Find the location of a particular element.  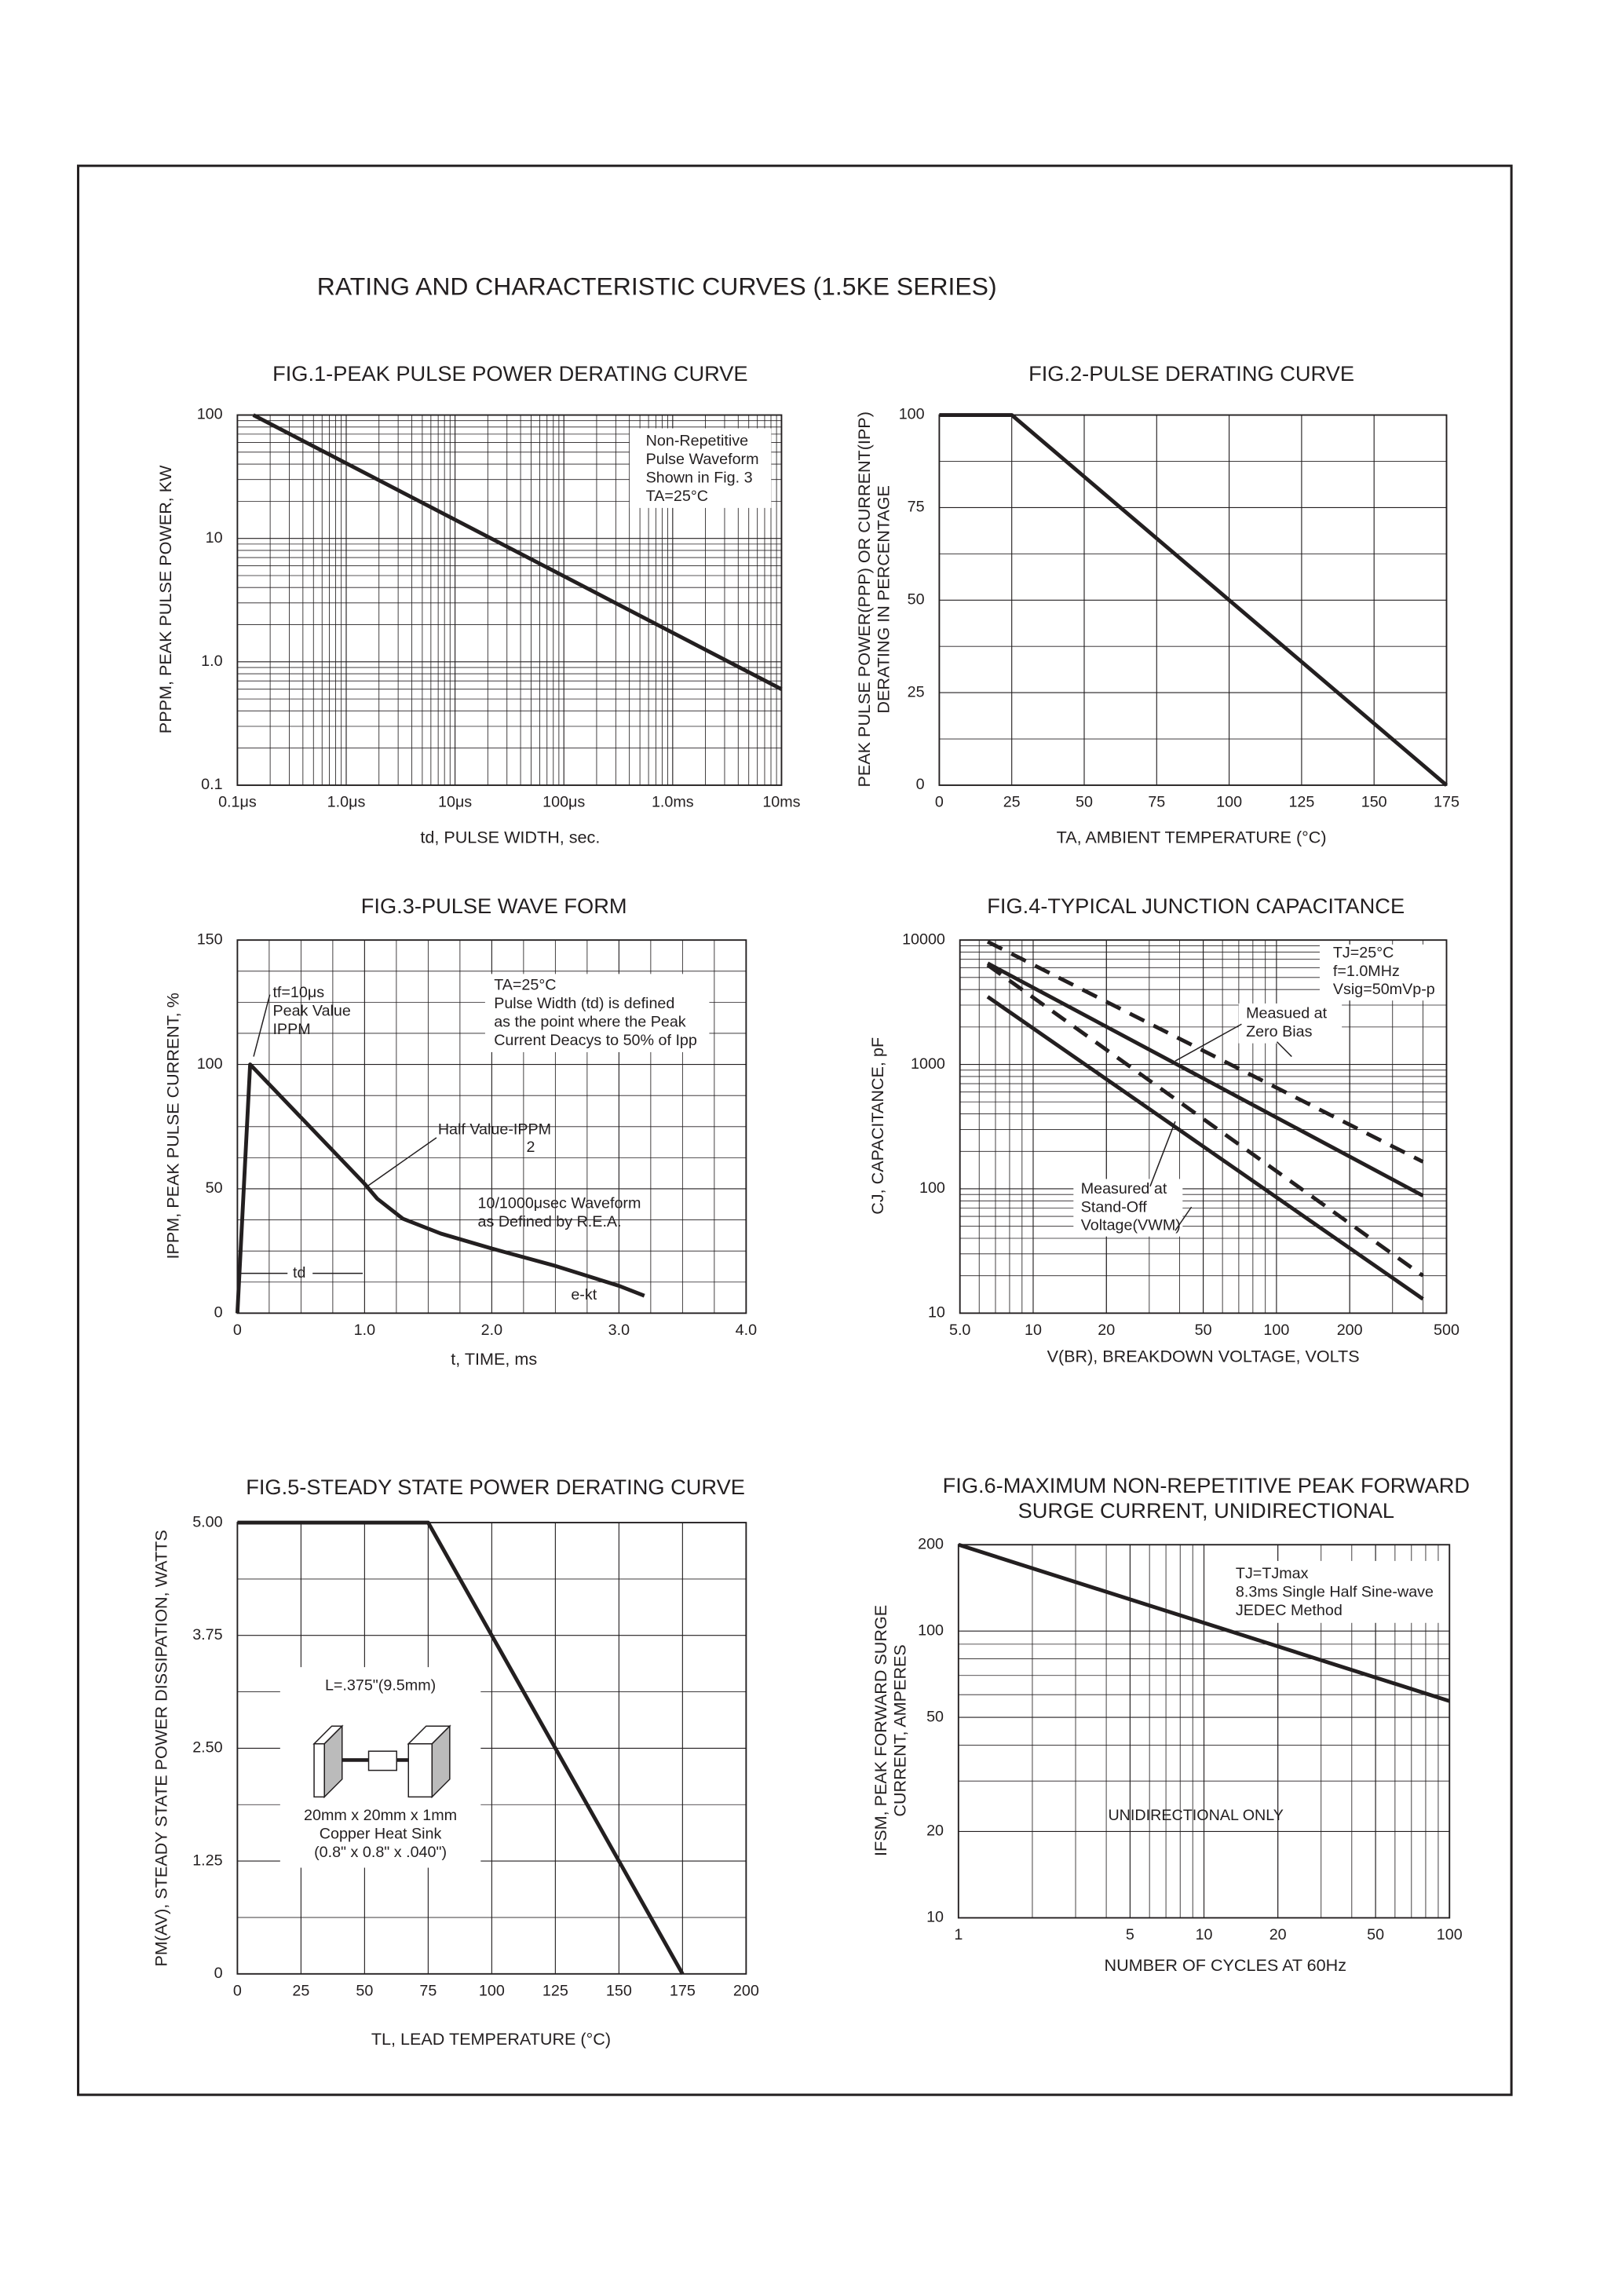

y-axis-label: DERATING IN PERCENTAGE is located at coordinates (883, 600).